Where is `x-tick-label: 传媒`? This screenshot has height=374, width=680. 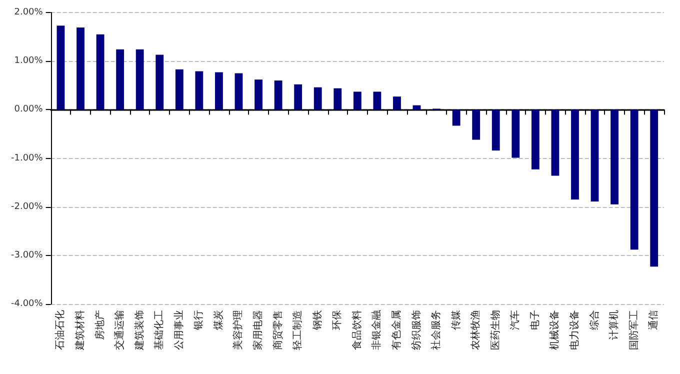 x-tick-label: 传媒 is located at coordinates (456, 320).